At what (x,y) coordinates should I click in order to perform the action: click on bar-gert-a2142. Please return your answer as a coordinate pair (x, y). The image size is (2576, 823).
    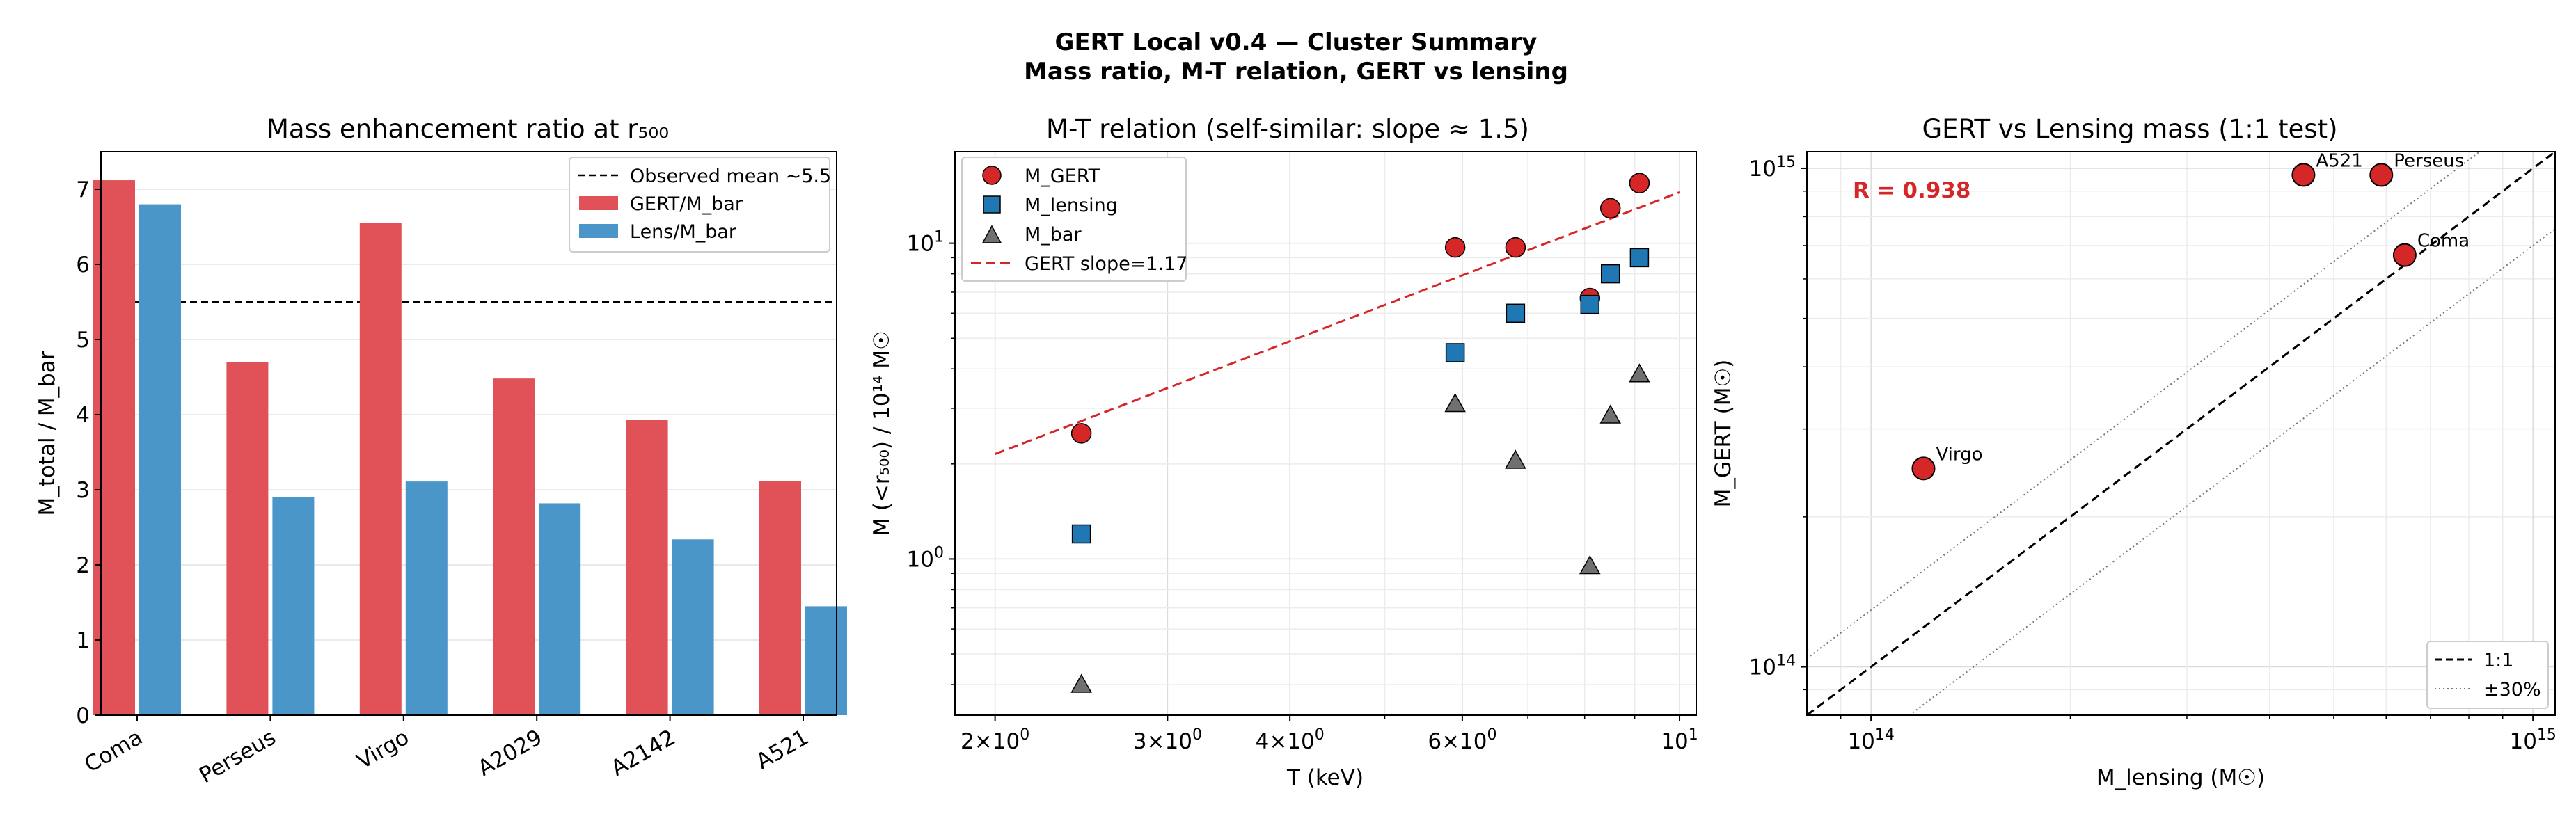
    Looking at the image, I should click on (647, 567).